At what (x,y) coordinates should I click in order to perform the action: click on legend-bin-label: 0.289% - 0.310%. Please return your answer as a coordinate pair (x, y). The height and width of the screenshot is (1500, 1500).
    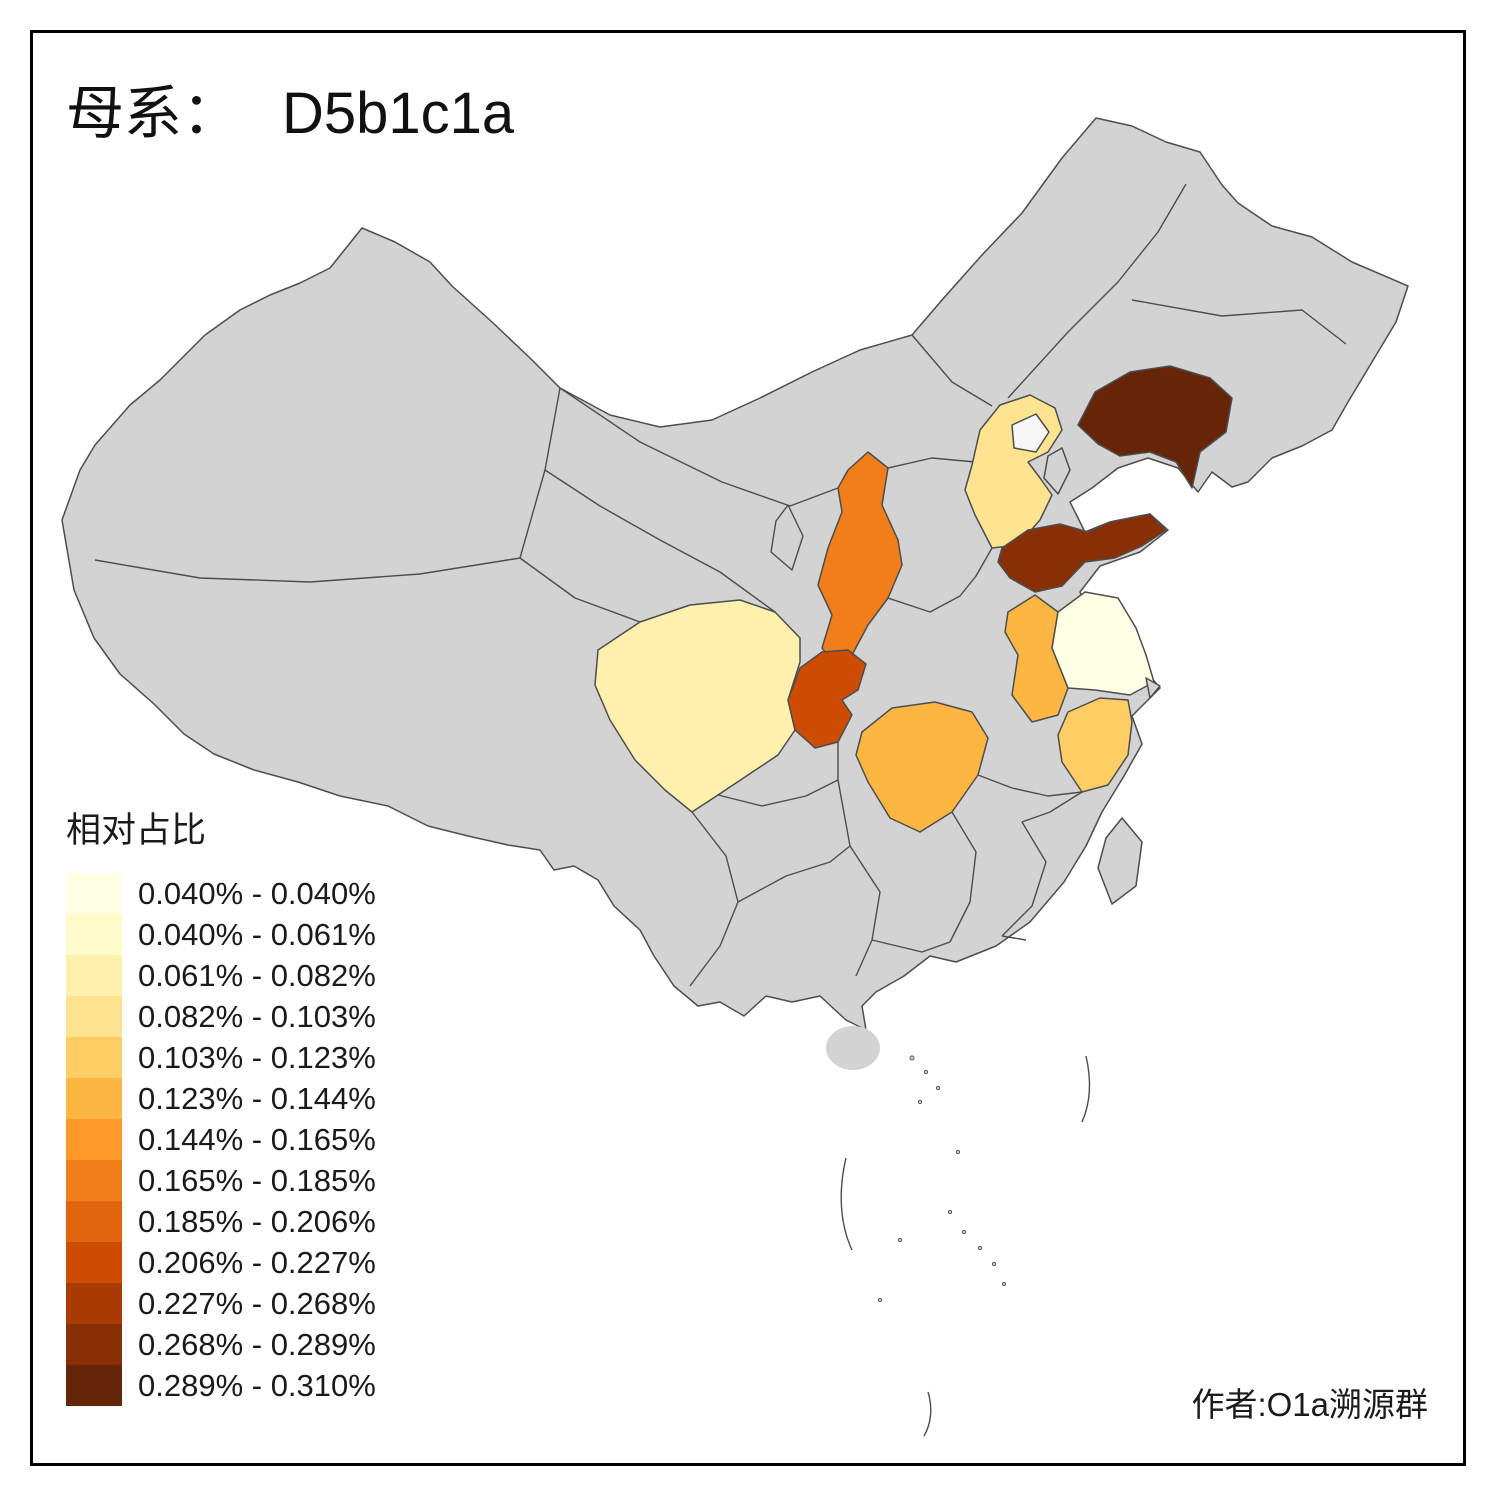
    Looking at the image, I should click on (257, 1385).